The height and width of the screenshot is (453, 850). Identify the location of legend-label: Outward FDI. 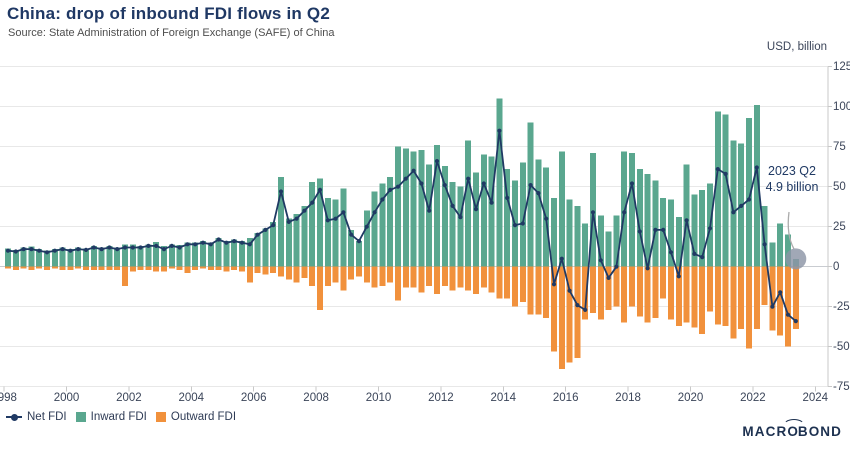
(203, 417).